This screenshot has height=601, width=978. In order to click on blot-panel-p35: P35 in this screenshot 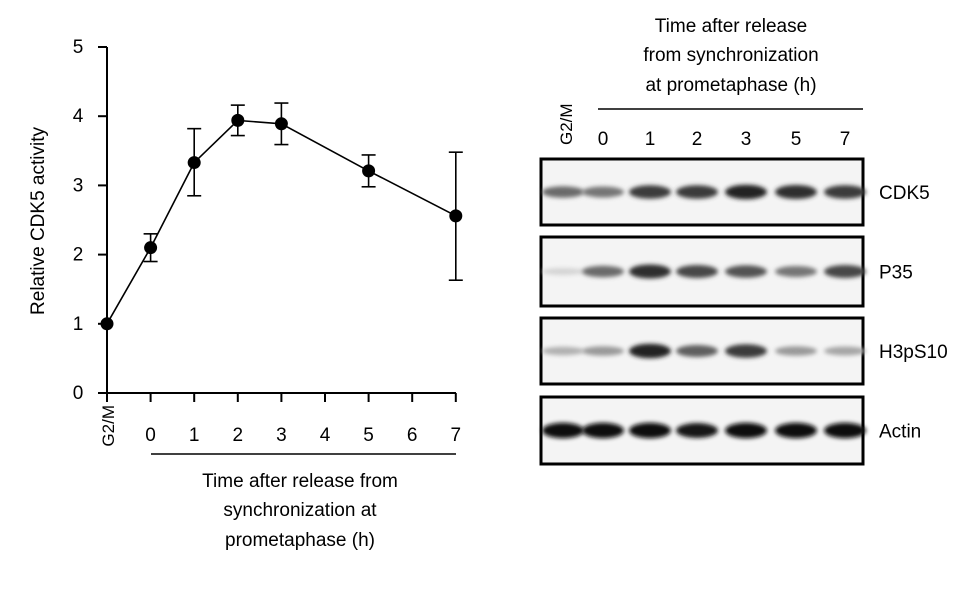, I will do `click(726, 271)`.